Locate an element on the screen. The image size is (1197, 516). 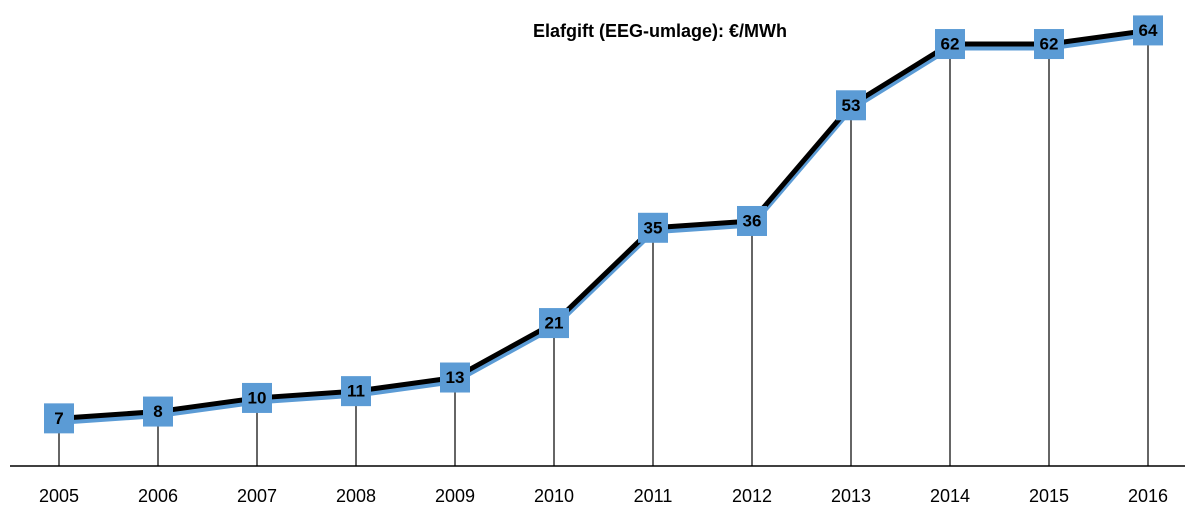
x-tick-label: 2014 is located at coordinates (950, 496).